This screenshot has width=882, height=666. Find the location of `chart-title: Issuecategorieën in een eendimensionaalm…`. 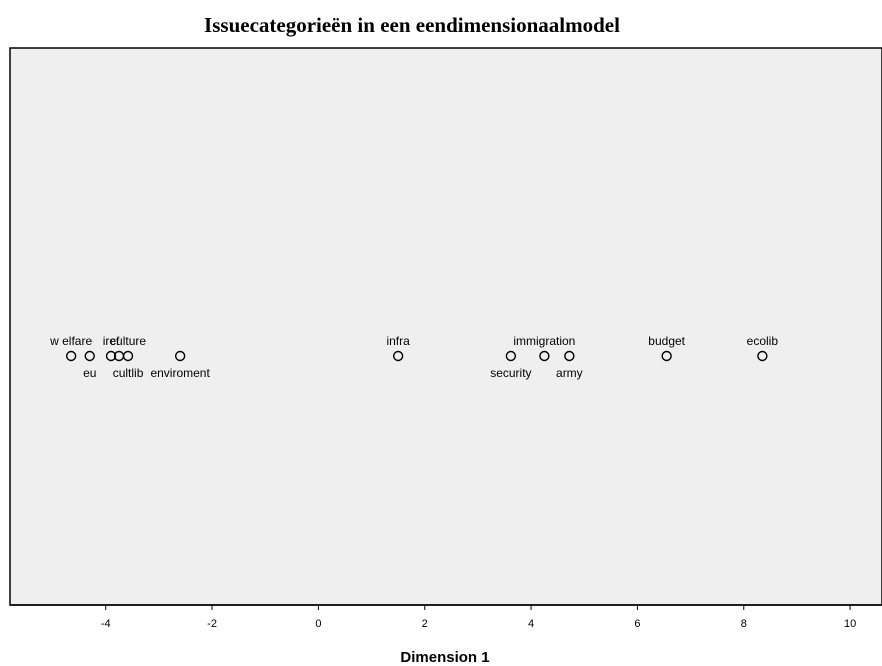

chart-title: Issuecategorieën in een eendimensionaalm… is located at coordinates (412, 25).